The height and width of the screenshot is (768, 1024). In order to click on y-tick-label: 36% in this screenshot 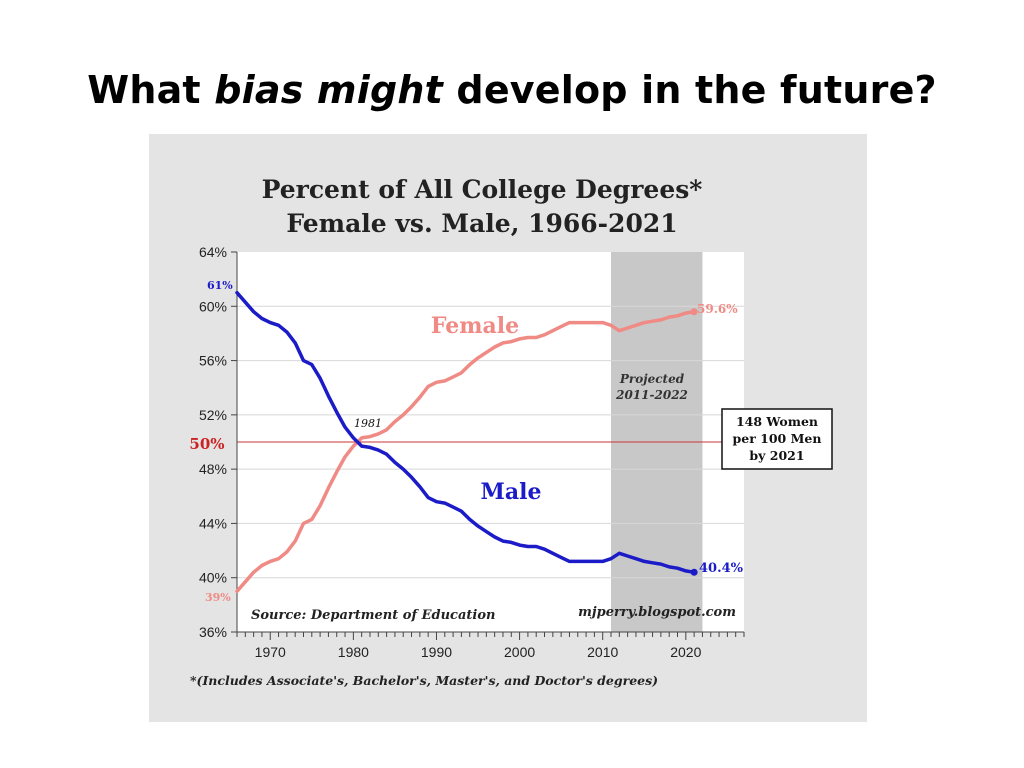, I will do `click(213, 632)`.